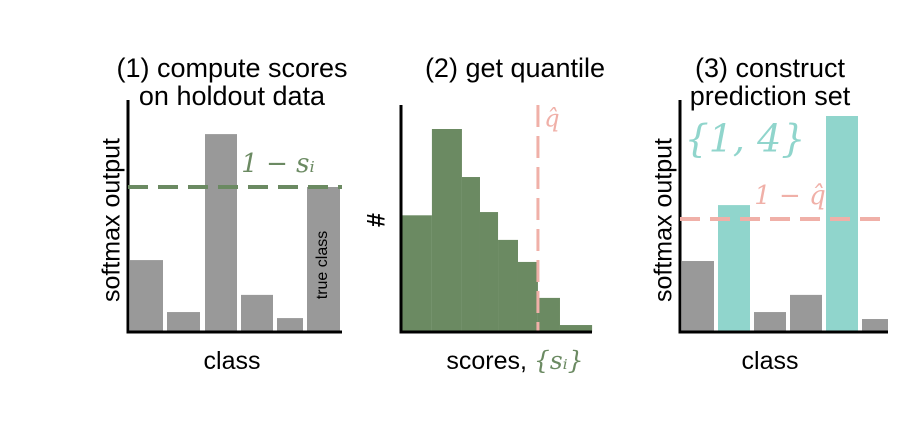 The width and height of the screenshot is (910, 425). I want to click on quantile-label: q̂, so click(551, 119).